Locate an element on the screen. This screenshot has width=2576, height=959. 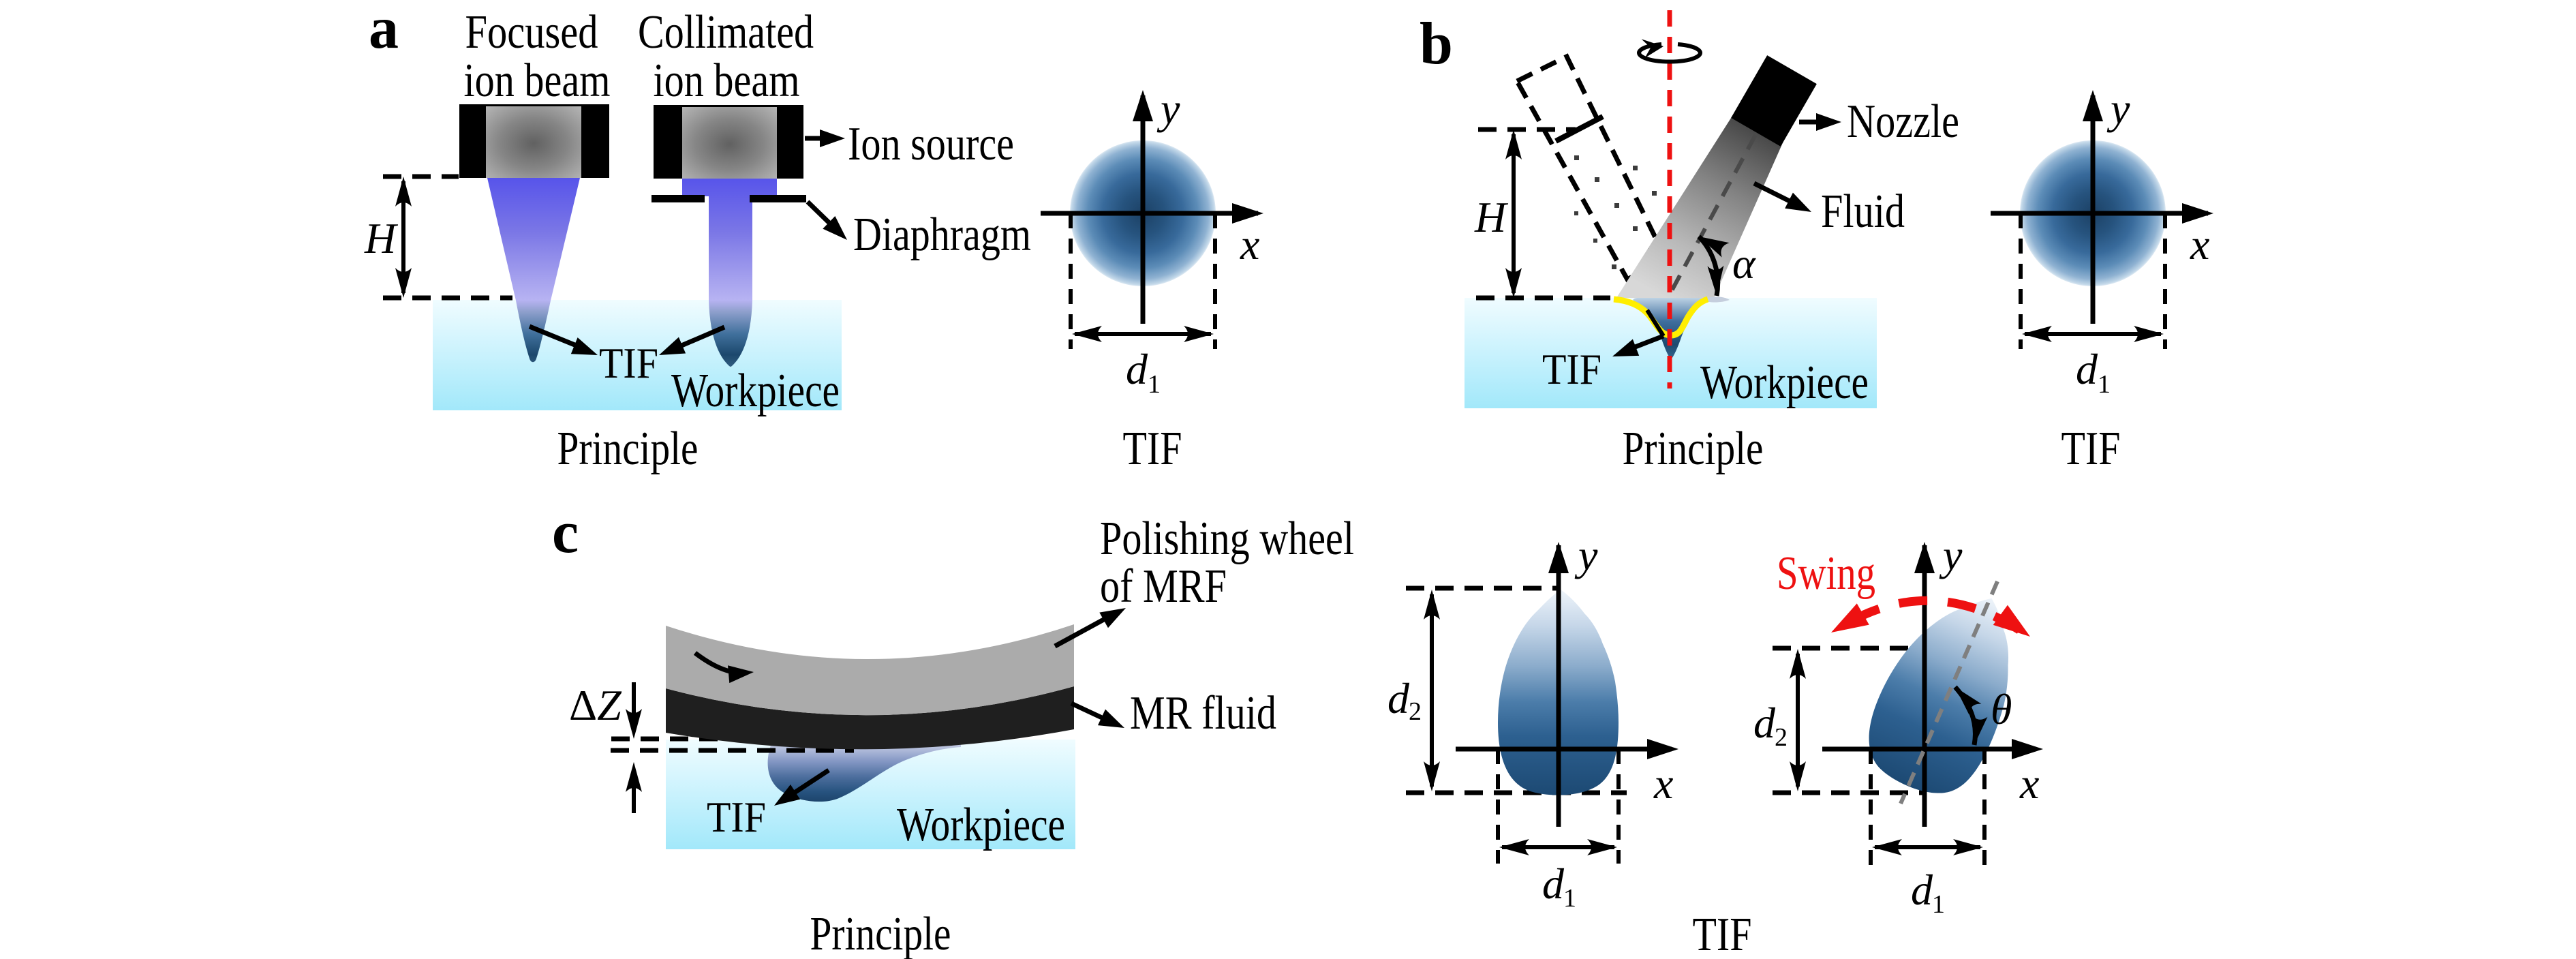
svg-text: c is located at coordinates (565, 533).